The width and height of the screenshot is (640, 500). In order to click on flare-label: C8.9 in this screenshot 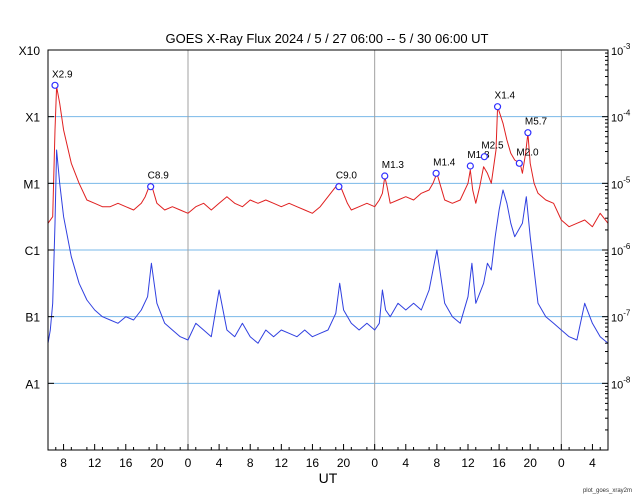, I will do `click(159, 176)`.